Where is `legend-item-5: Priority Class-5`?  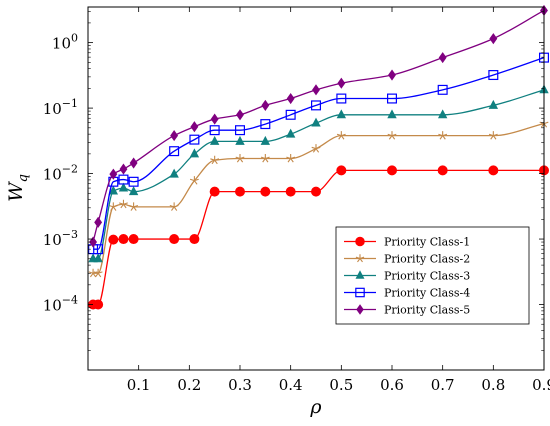
legend-item-5: Priority Class-5 is located at coordinates (407, 310).